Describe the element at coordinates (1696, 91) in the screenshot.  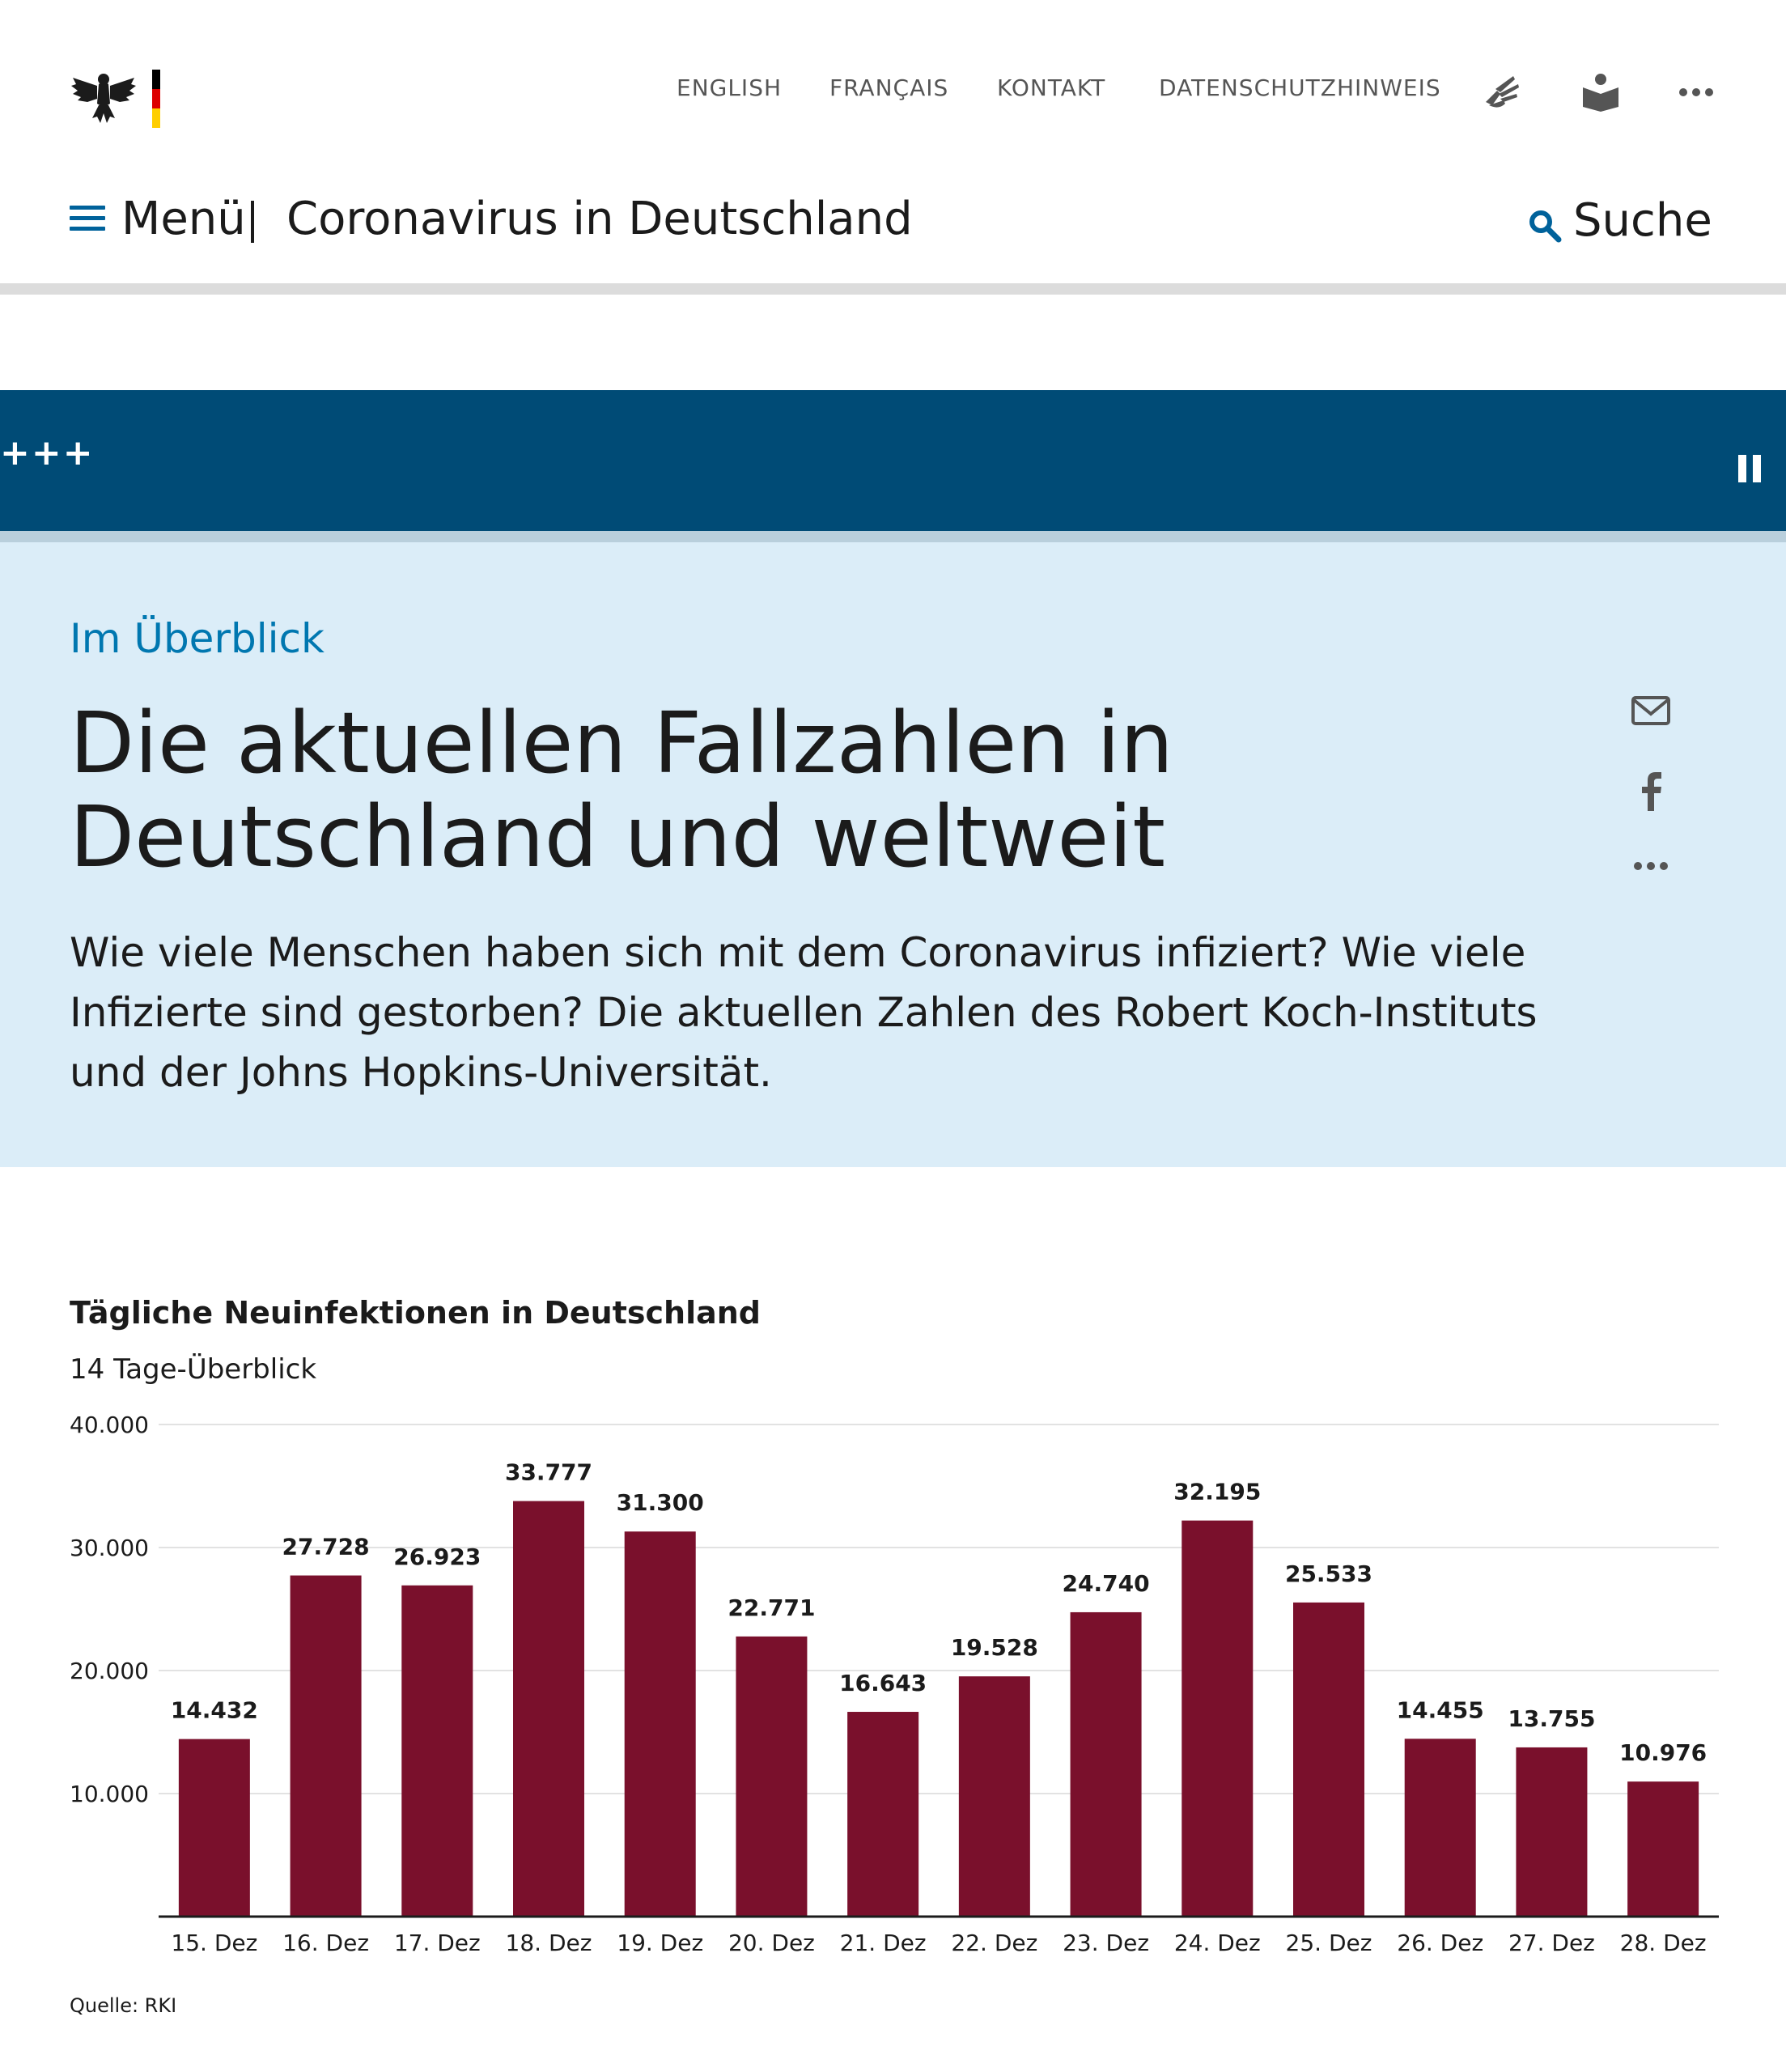
I see `more-icon` at that location.